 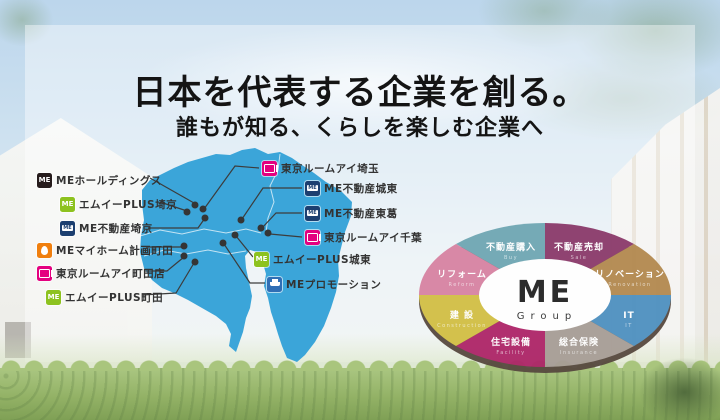 What do you see at coordinates (119, 204) in the screenshot?
I see `map-label-meplus-saikyo: ME エムイーPLUS埼京` at bounding box center [119, 204].